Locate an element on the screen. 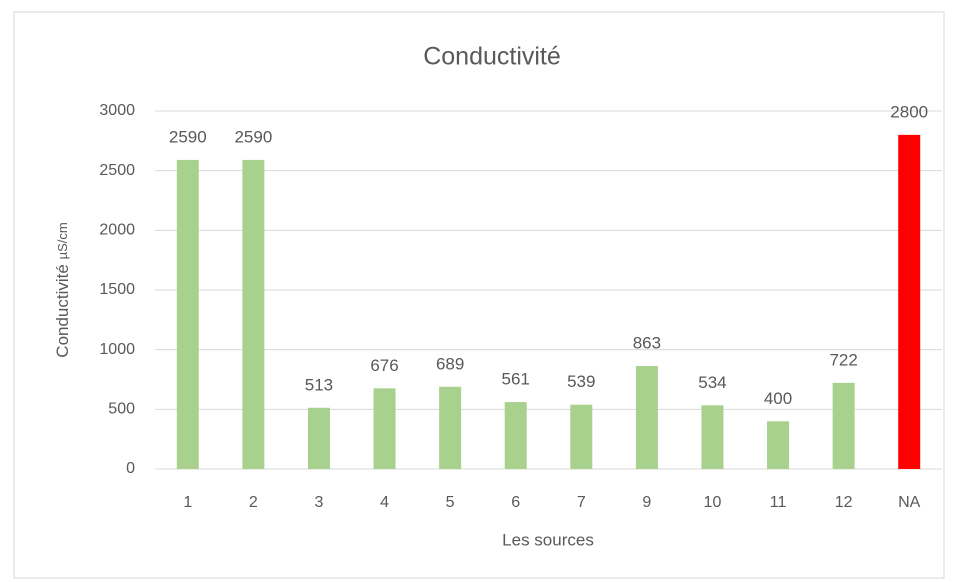 This screenshot has width=960, height=582. value-label: 2800 is located at coordinates (909, 111).